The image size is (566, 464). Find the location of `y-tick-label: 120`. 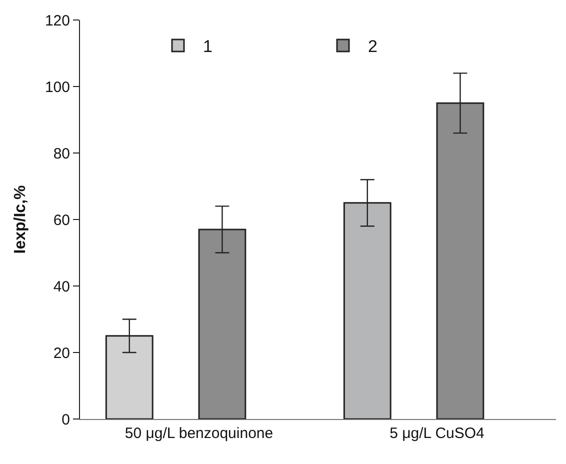

y-tick-label: 120 is located at coordinates (57, 21).